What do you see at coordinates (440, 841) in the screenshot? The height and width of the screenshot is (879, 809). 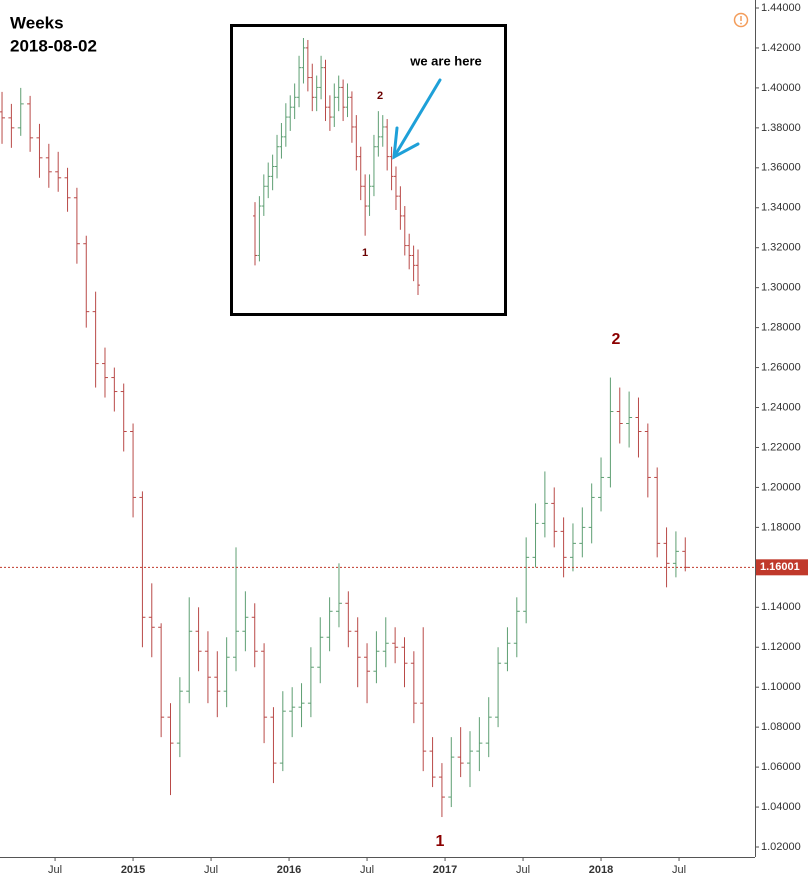 I see `wave-label: 1` at bounding box center [440, 841].